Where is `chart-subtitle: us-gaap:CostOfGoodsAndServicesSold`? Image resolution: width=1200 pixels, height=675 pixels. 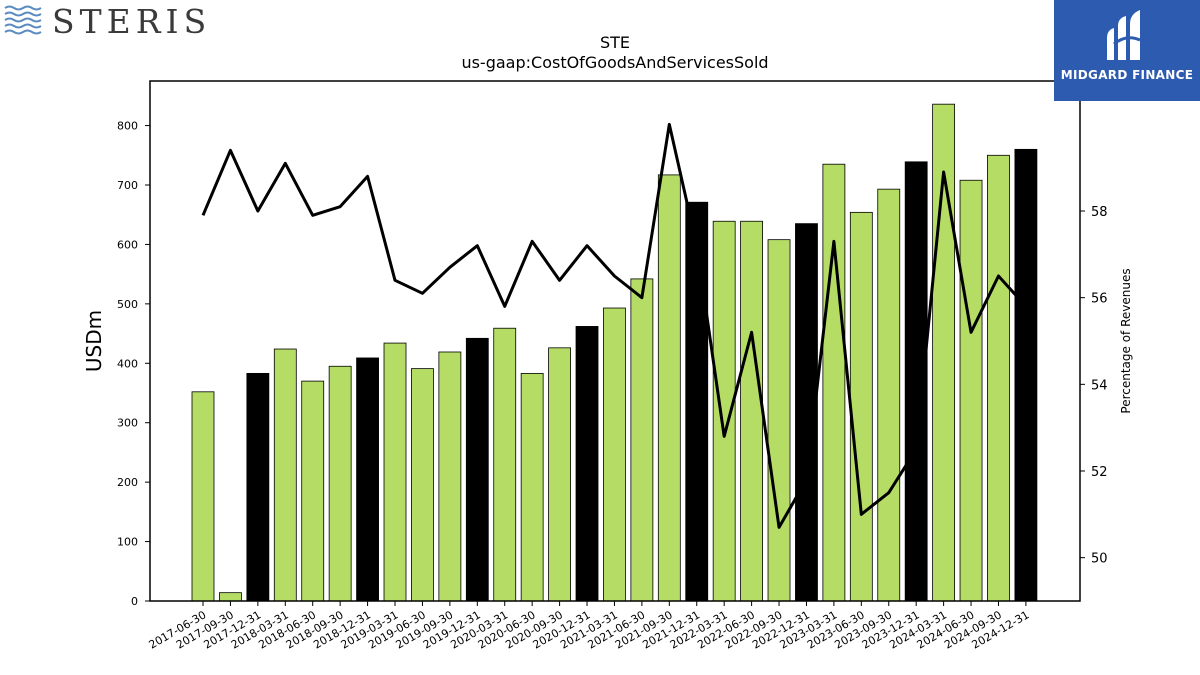 chart-subtitle: us-gaap:CostOfGoodsAndServicesSold is located at coordinates (614, 62).